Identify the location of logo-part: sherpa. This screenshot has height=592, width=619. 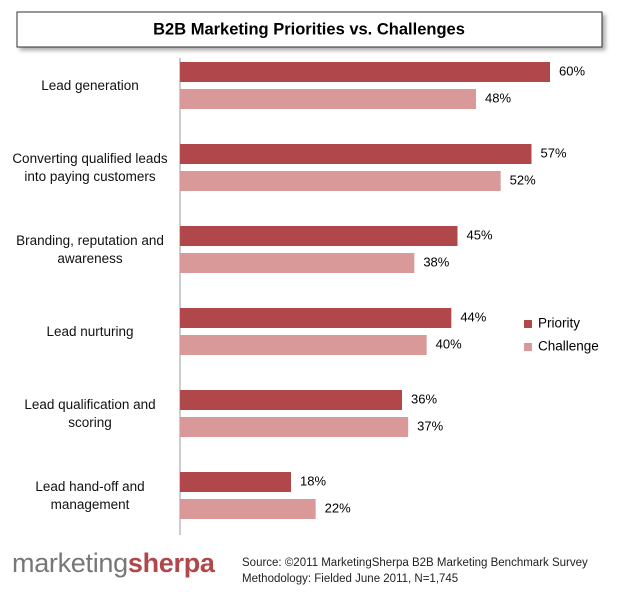
(171, 563).